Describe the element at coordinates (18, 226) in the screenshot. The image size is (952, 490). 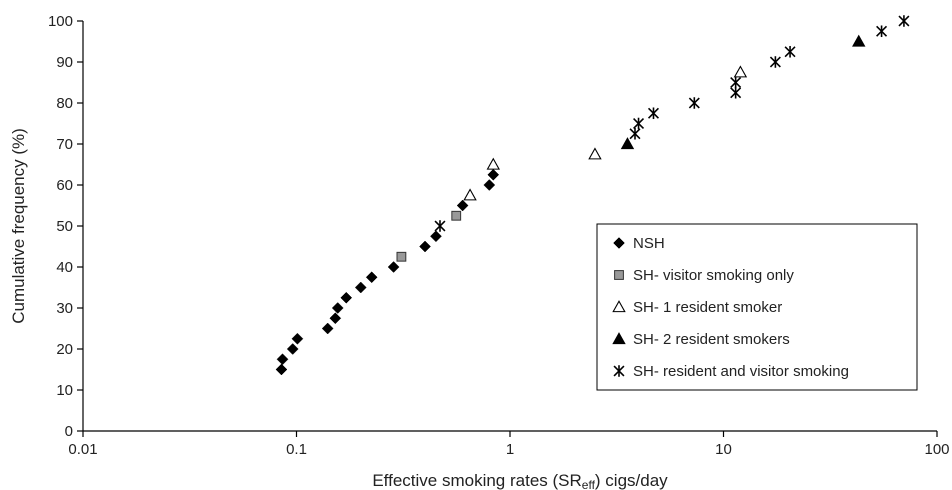
I see `y-axis-label: Cumulative frequency (%)` at that location.